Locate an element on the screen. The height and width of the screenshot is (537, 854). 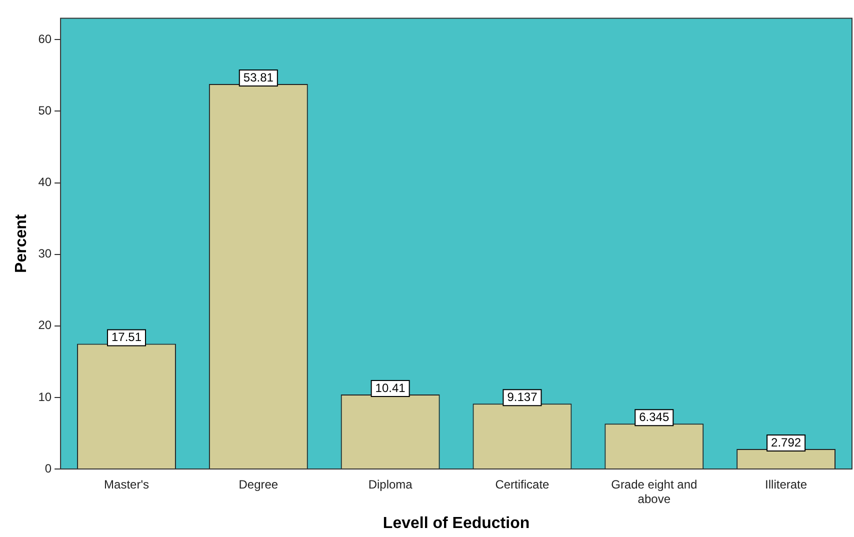
x-axis-title: Levell of Eeduction is located at coordinates (456, 523).